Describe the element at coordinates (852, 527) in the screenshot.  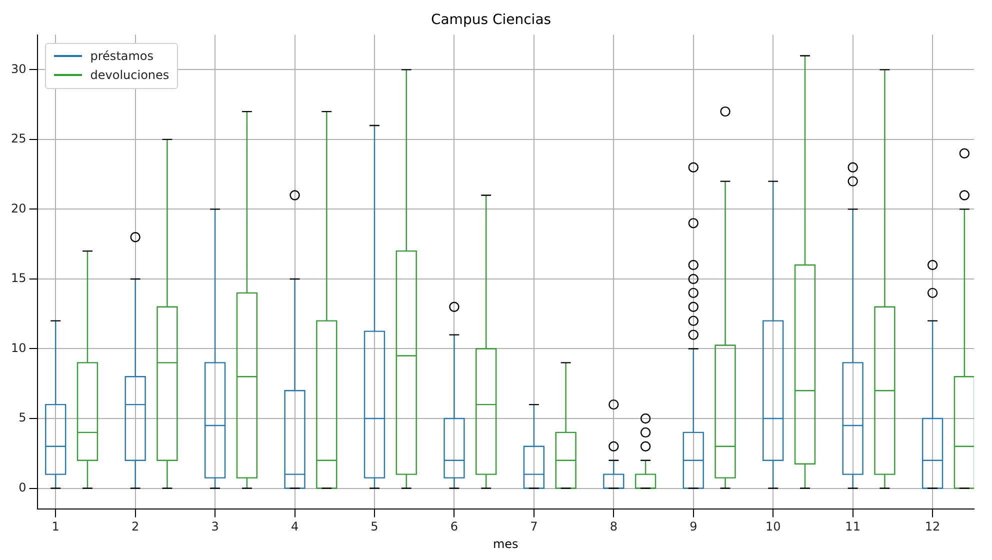
I see `x-tick-label: 11` at that location.